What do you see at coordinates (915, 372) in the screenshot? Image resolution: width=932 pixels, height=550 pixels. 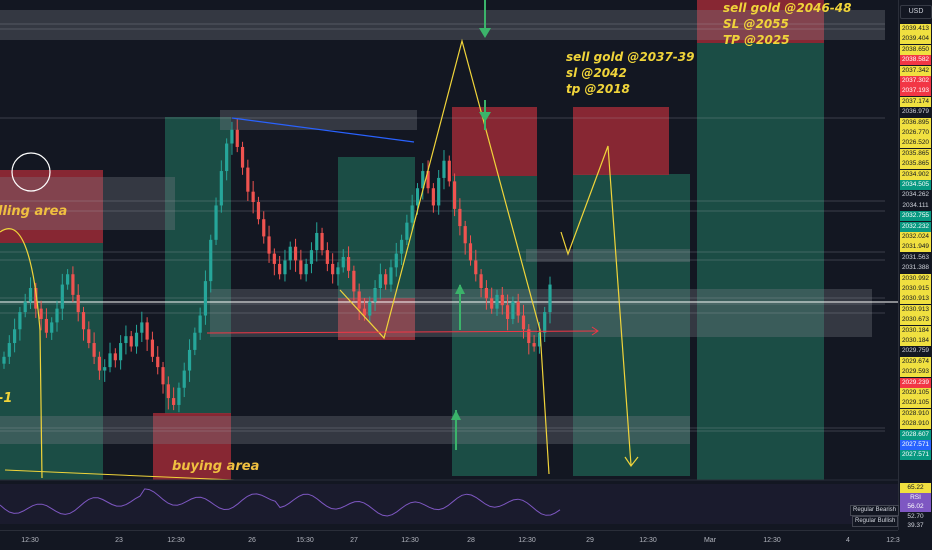 I see `price-label: 2029.593` at bounding box center [915, 372].